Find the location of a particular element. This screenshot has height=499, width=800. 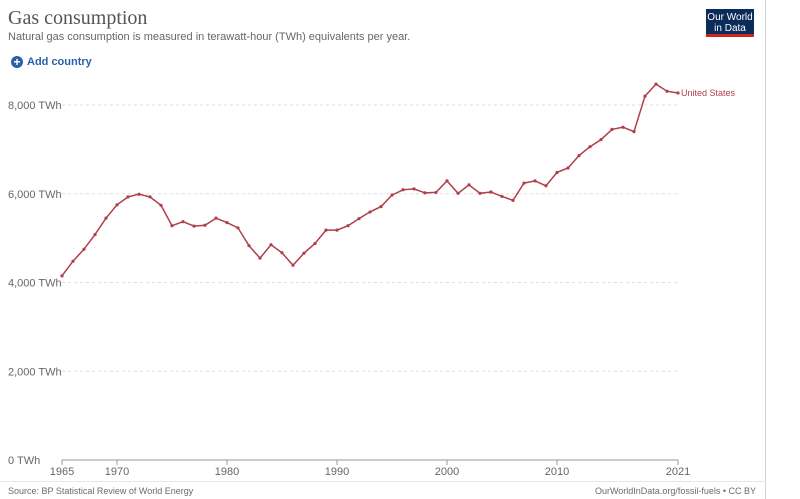

y-tick-label: 8,000 TWh is located at coordinates (35, 106).